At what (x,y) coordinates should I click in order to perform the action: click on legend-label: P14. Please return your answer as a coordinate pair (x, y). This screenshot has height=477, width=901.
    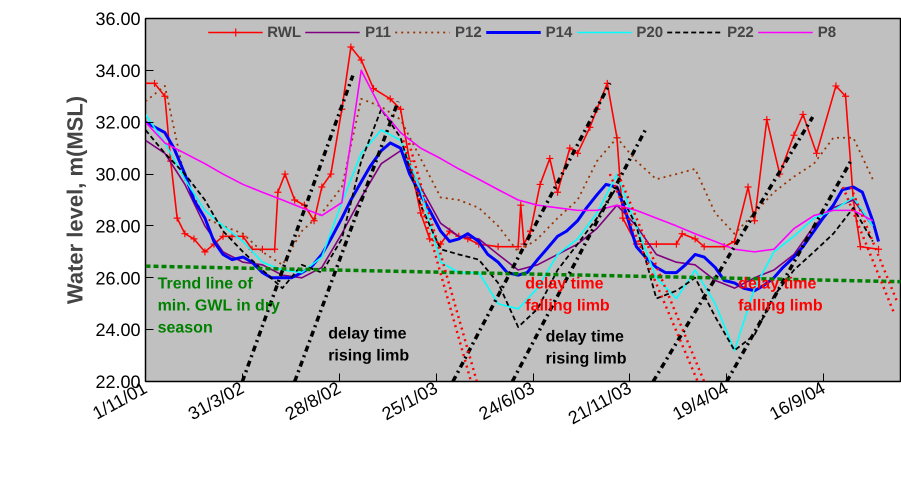
    Looking at the image, I should click on (559, 32).